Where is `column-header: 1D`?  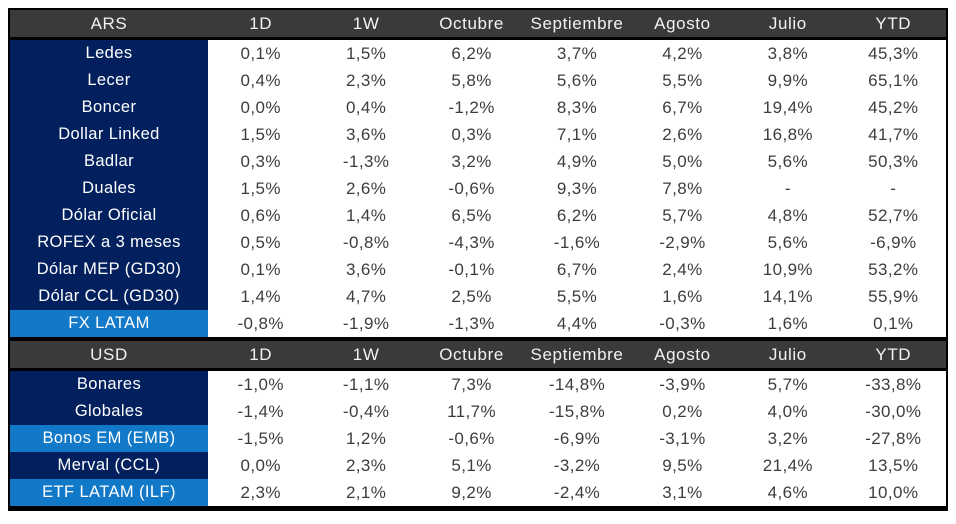 column-header: 1D is located at coordinates (261, 354).